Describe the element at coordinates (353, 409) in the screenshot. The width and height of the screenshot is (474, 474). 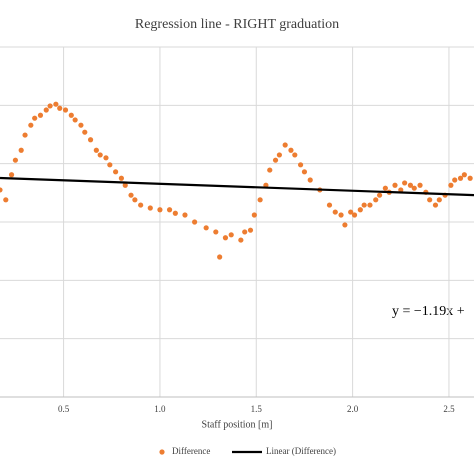
I see `x-tick-label: 2.0` at that location.